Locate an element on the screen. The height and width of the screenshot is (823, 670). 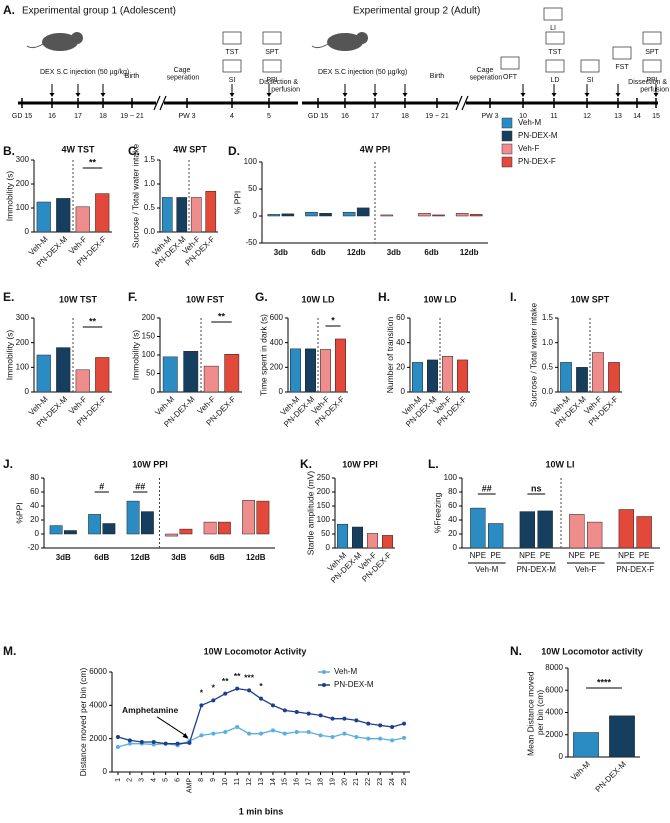
y-tick-label: 6000 is located at coordinates (98, 671).